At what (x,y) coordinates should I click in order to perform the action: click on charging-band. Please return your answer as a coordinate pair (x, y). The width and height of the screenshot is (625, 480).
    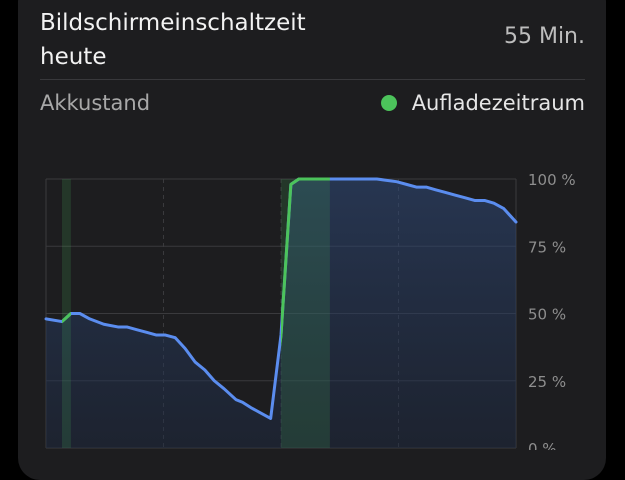
    Looking at the image, I should click on (66, 313).